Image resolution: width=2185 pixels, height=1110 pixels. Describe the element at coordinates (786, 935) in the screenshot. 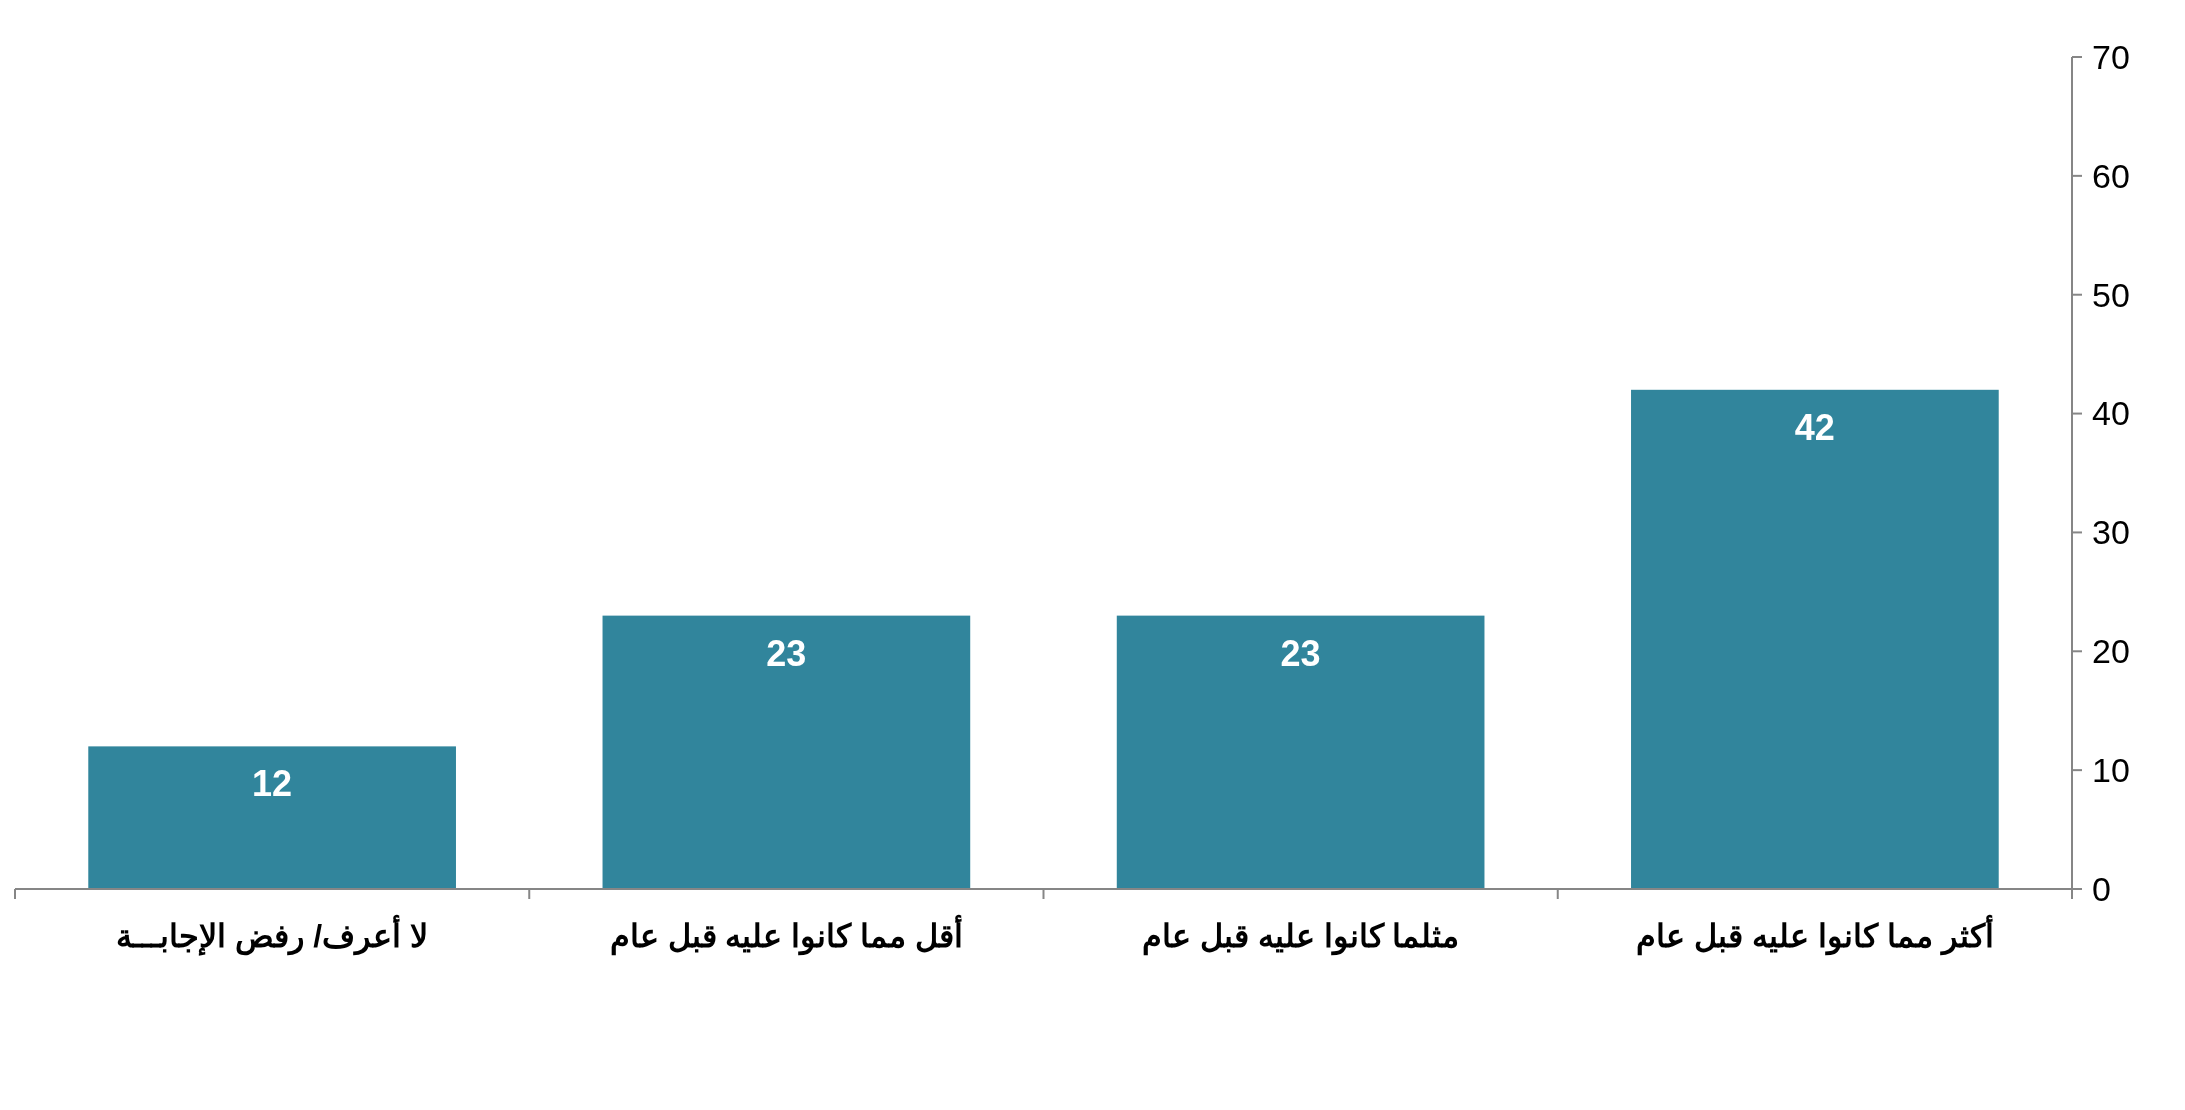

I see `x-tick-label: أقل مما كانوا عليه قبل عام` at that location.